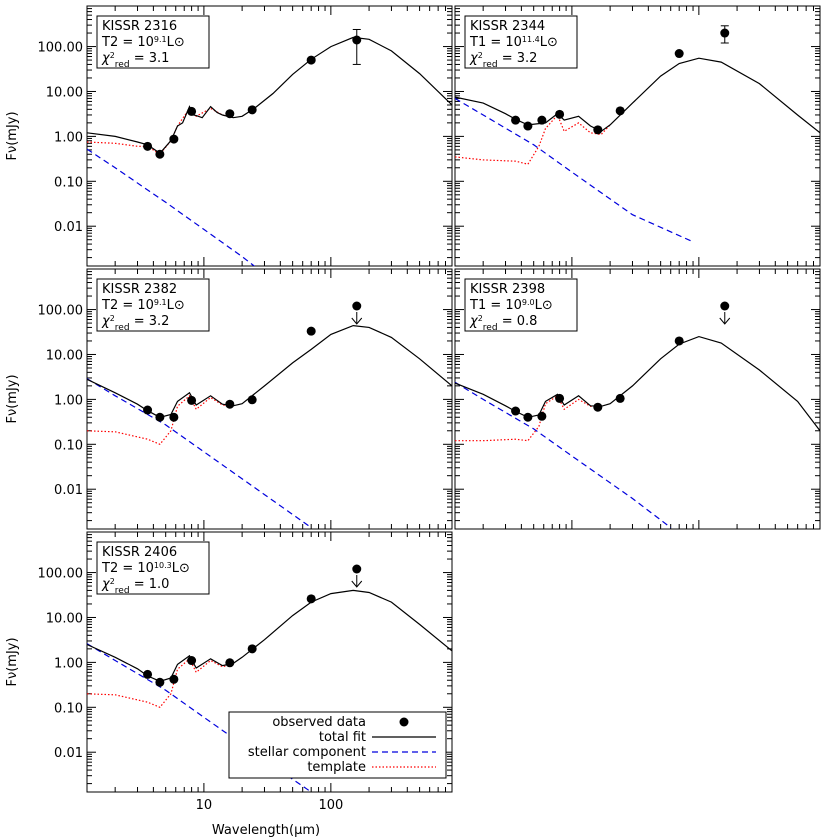 Image resolution: width=830 pixels, height=838 pixels. I want to click on legend-marker-observed, so click(404, 722).